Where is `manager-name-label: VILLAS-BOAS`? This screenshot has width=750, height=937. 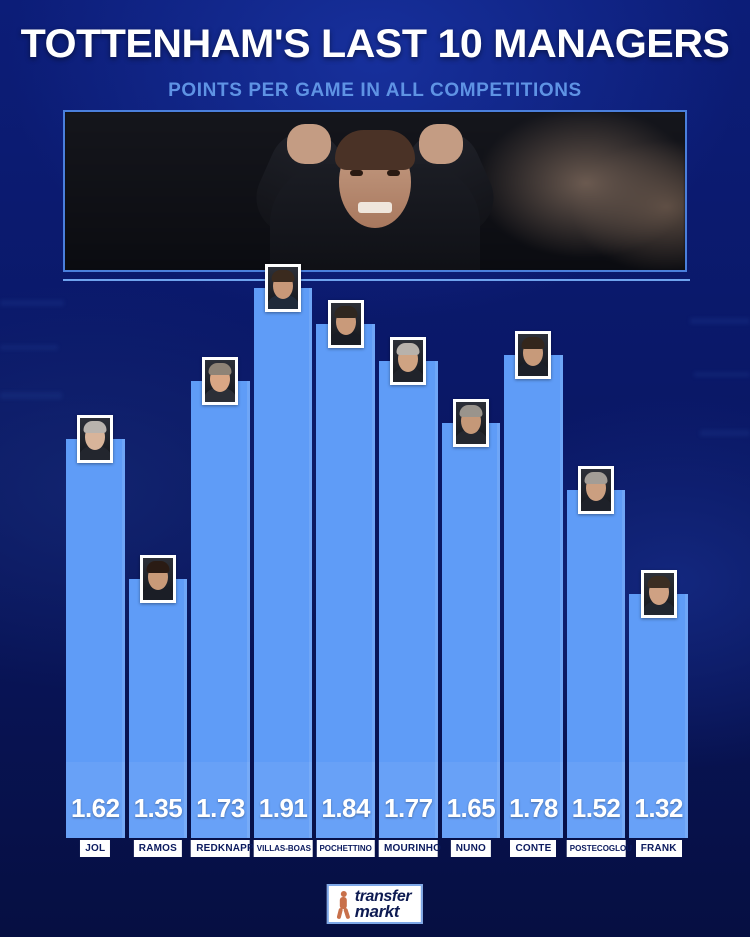 manager-name-label: VILLAS-BOAS is located at coordinates (283, 848).